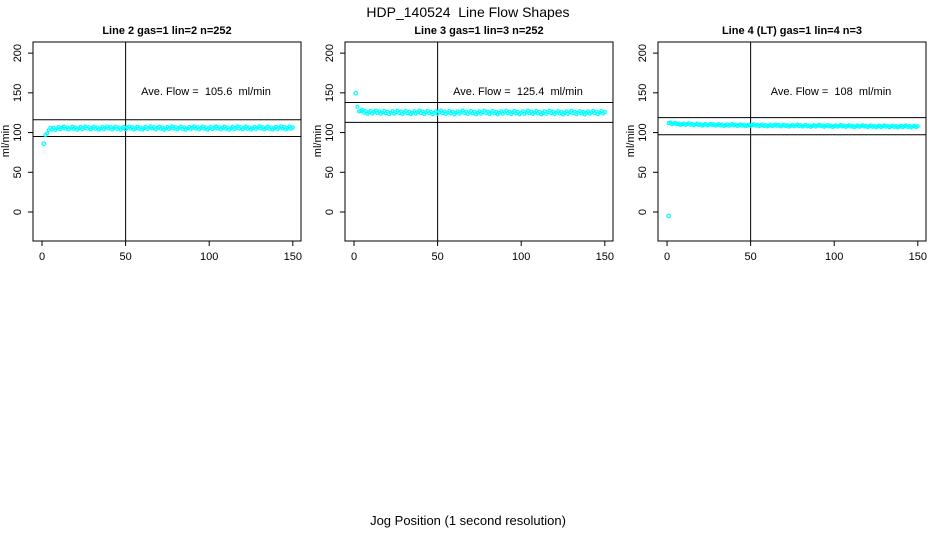 This screenshot has height=540, width=936. I want to click on panel-title-line2: Line 2 gas=1 lin=2 n=252, so click(167, 31).